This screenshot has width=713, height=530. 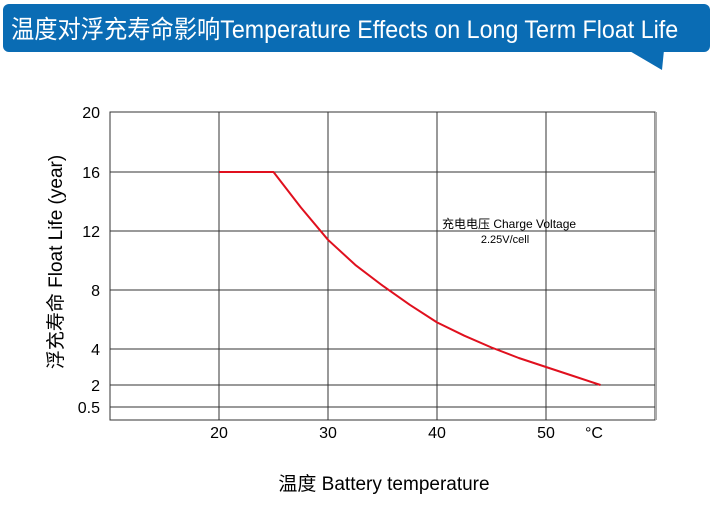 I want to click on y-tick-label: 0.5, so click(x=89, y=408).